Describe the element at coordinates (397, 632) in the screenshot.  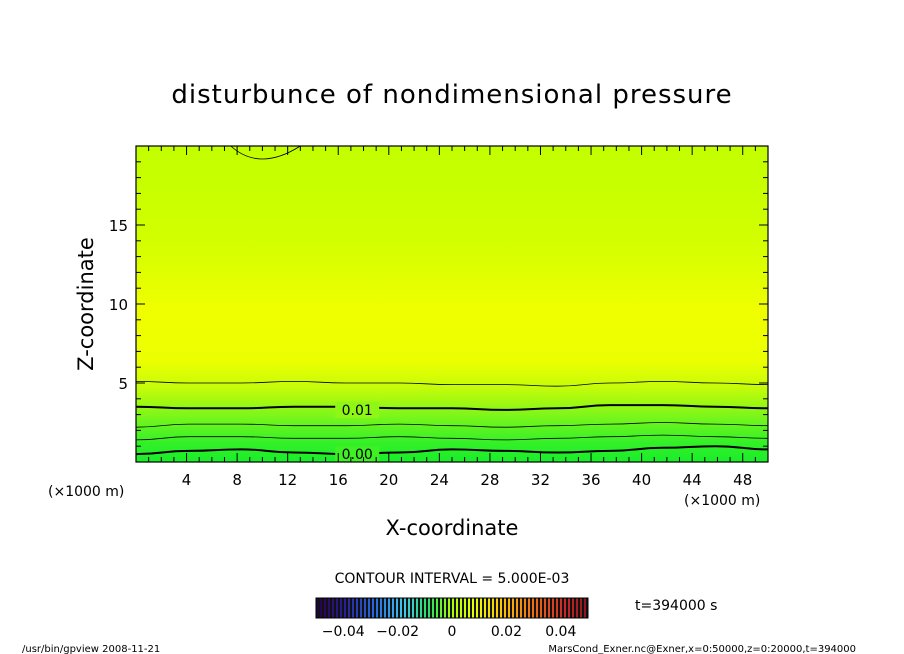
I see `colorbar-tick-label: −0.02` at that location.